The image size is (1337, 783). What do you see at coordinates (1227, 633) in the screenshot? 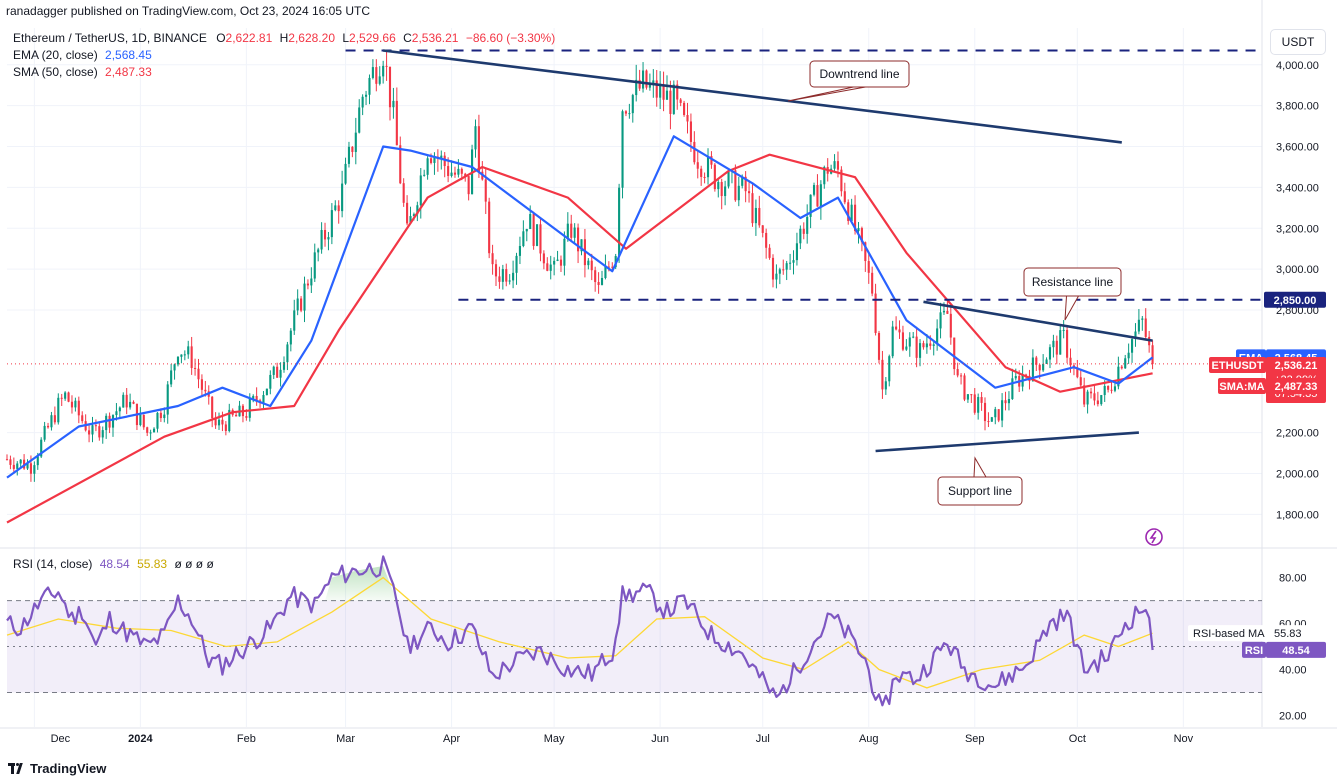
I see `rsi-ma-tag-box` at bounding box center [1227, 633].